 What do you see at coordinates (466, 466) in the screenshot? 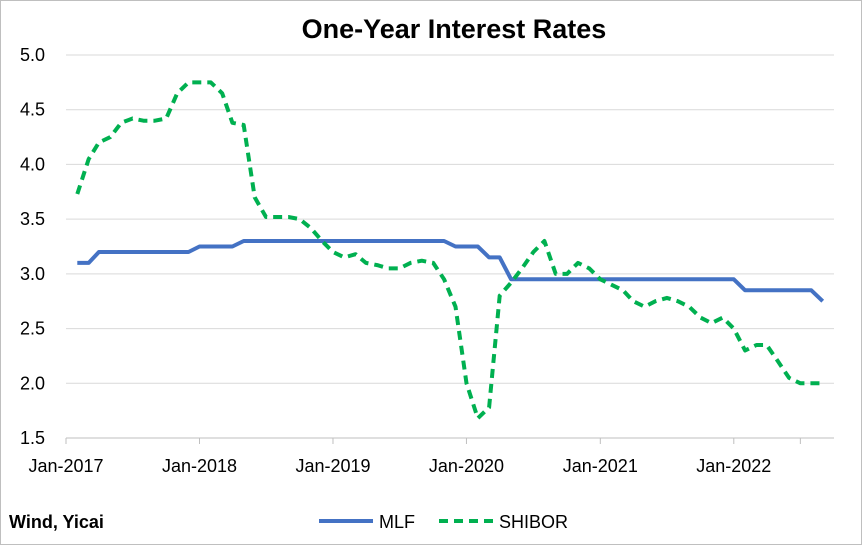
I see `x-tick-label: Jan-2020` at bounding box center [466, 466].